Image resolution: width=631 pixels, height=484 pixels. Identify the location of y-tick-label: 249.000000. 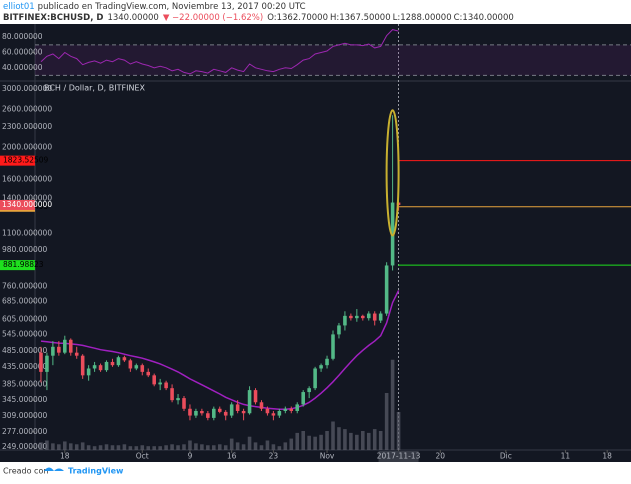
(25, 446).